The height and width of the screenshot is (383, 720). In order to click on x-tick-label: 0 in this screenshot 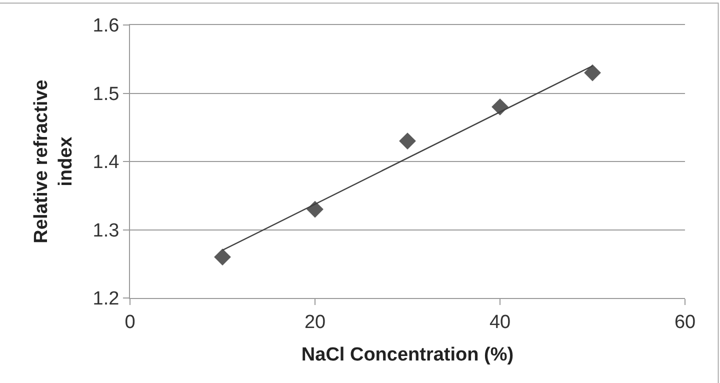, I will do `click(130, 322)`.